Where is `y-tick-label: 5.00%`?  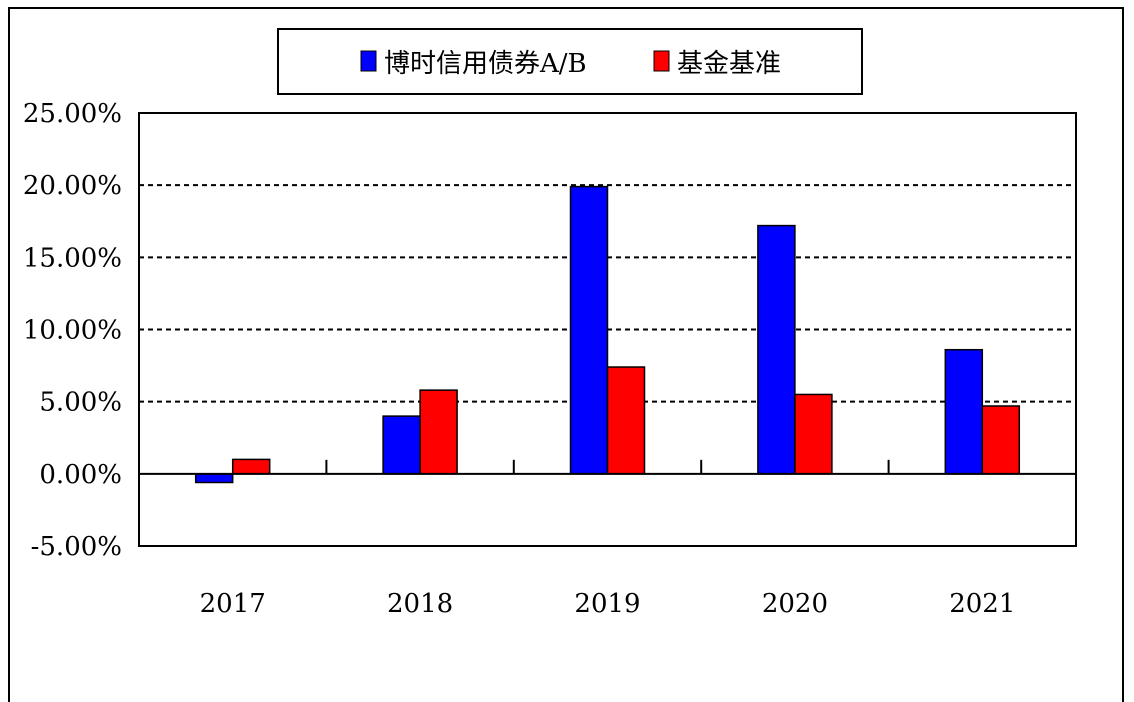 y-tick-label: 5.00% is located at coordinates (80, 403).